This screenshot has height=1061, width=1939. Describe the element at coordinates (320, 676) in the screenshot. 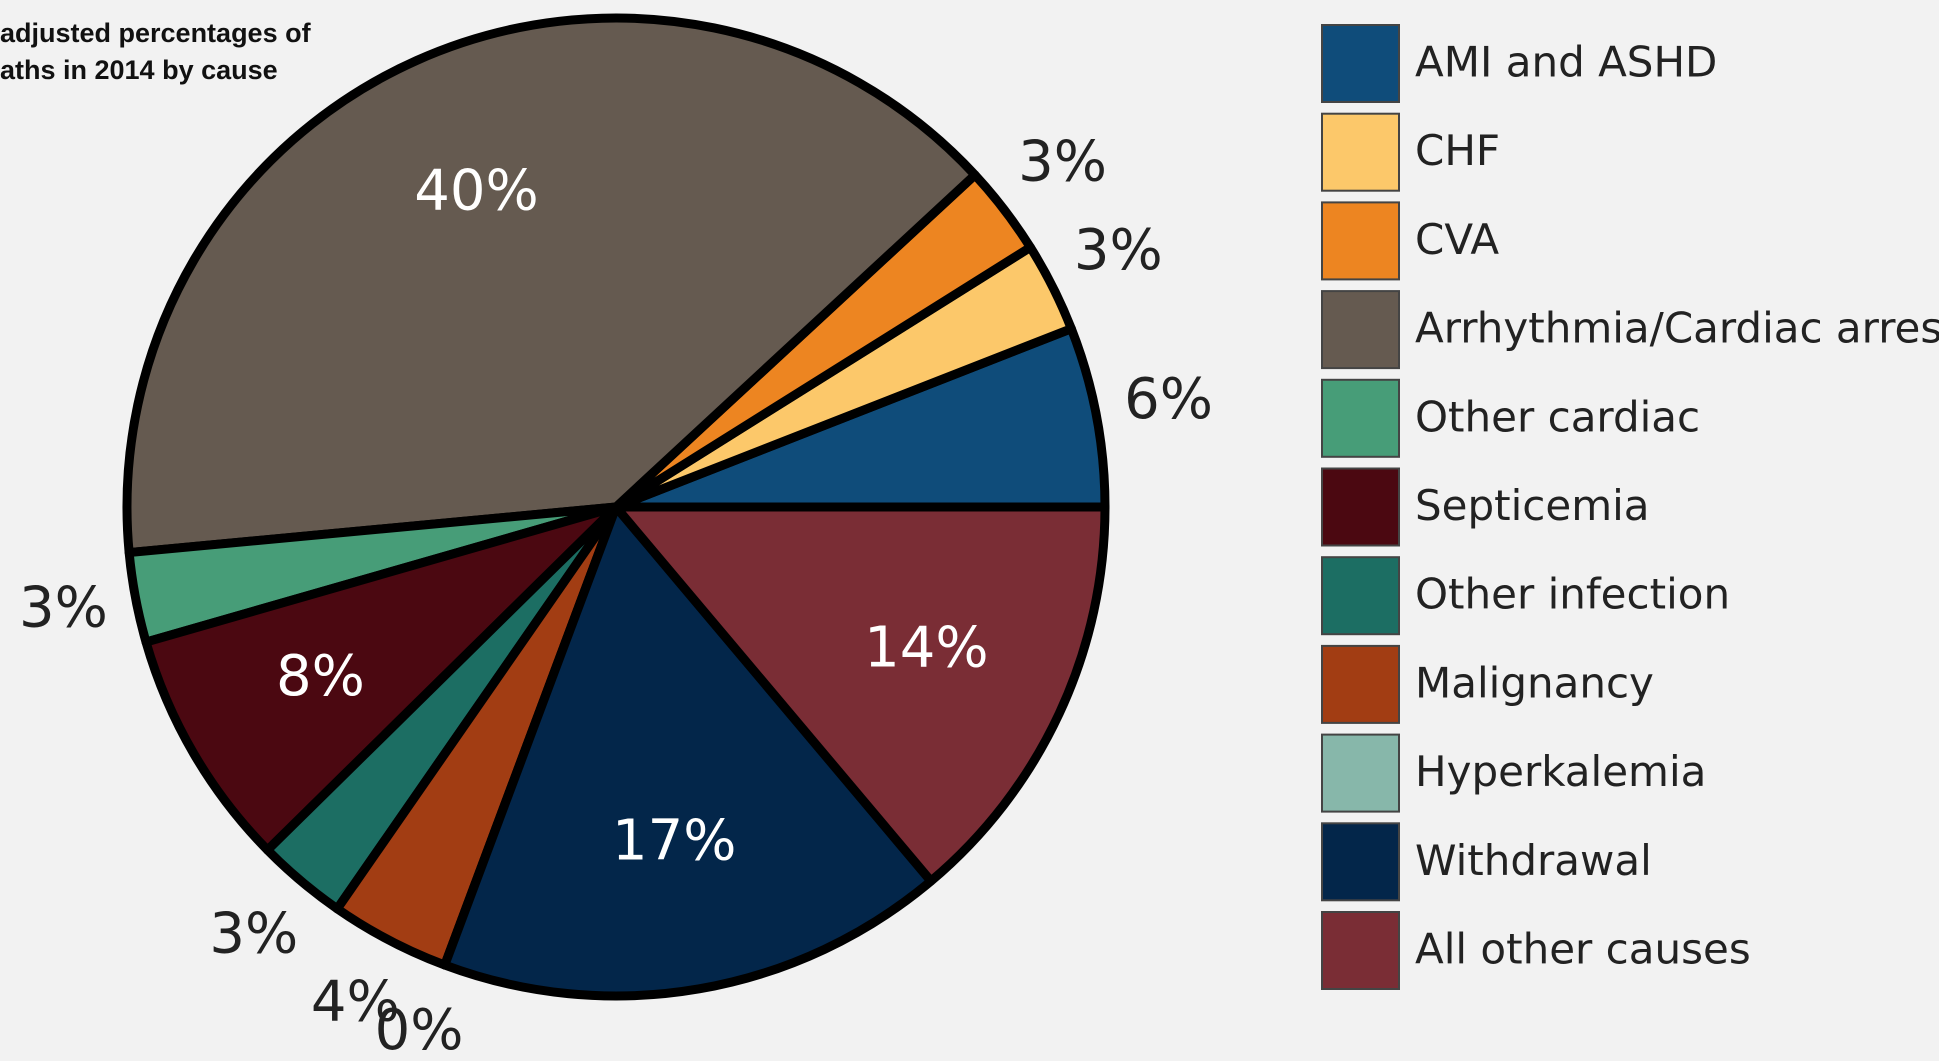

I see `data-label: 8%` at that location.